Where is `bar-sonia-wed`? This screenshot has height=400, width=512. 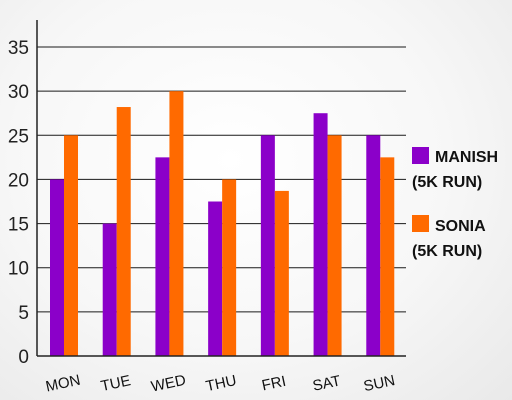
bar-sonia-wed is located at coordinates (176, 224).